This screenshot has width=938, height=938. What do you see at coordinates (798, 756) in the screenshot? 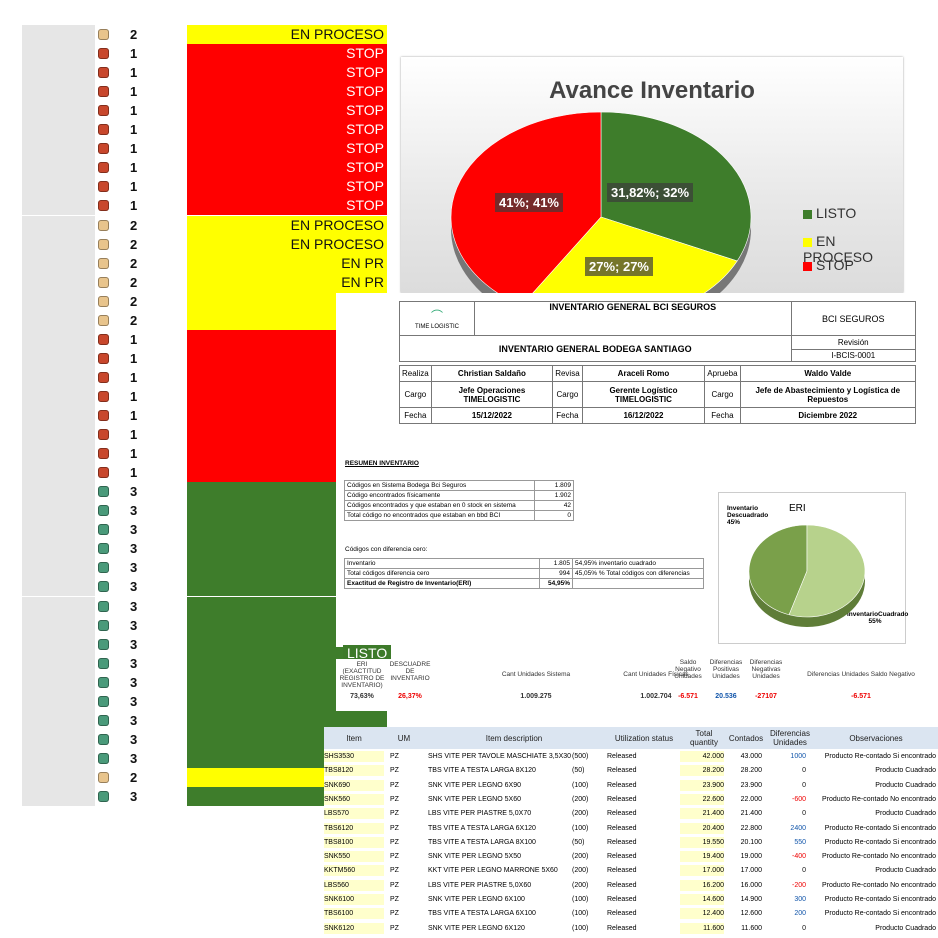
I see `table-cell: 1000` at bounding box center [798, 756].